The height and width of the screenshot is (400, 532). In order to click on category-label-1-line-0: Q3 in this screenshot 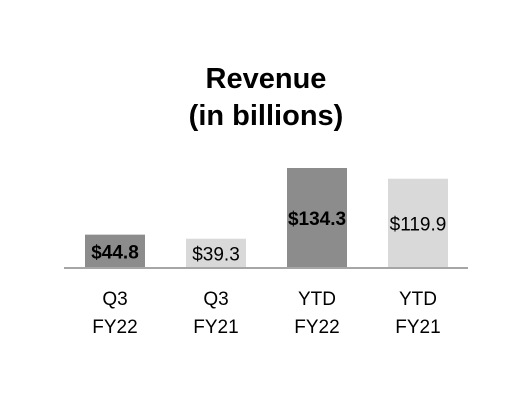, I will do `click(215, 299)`.